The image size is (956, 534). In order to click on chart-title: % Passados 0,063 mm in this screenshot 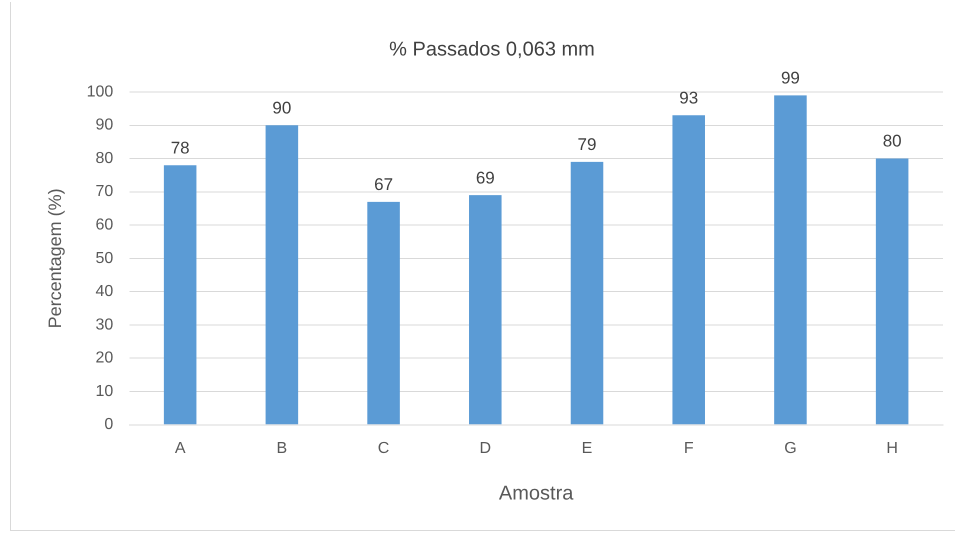, I will do `click(492, 49)`.